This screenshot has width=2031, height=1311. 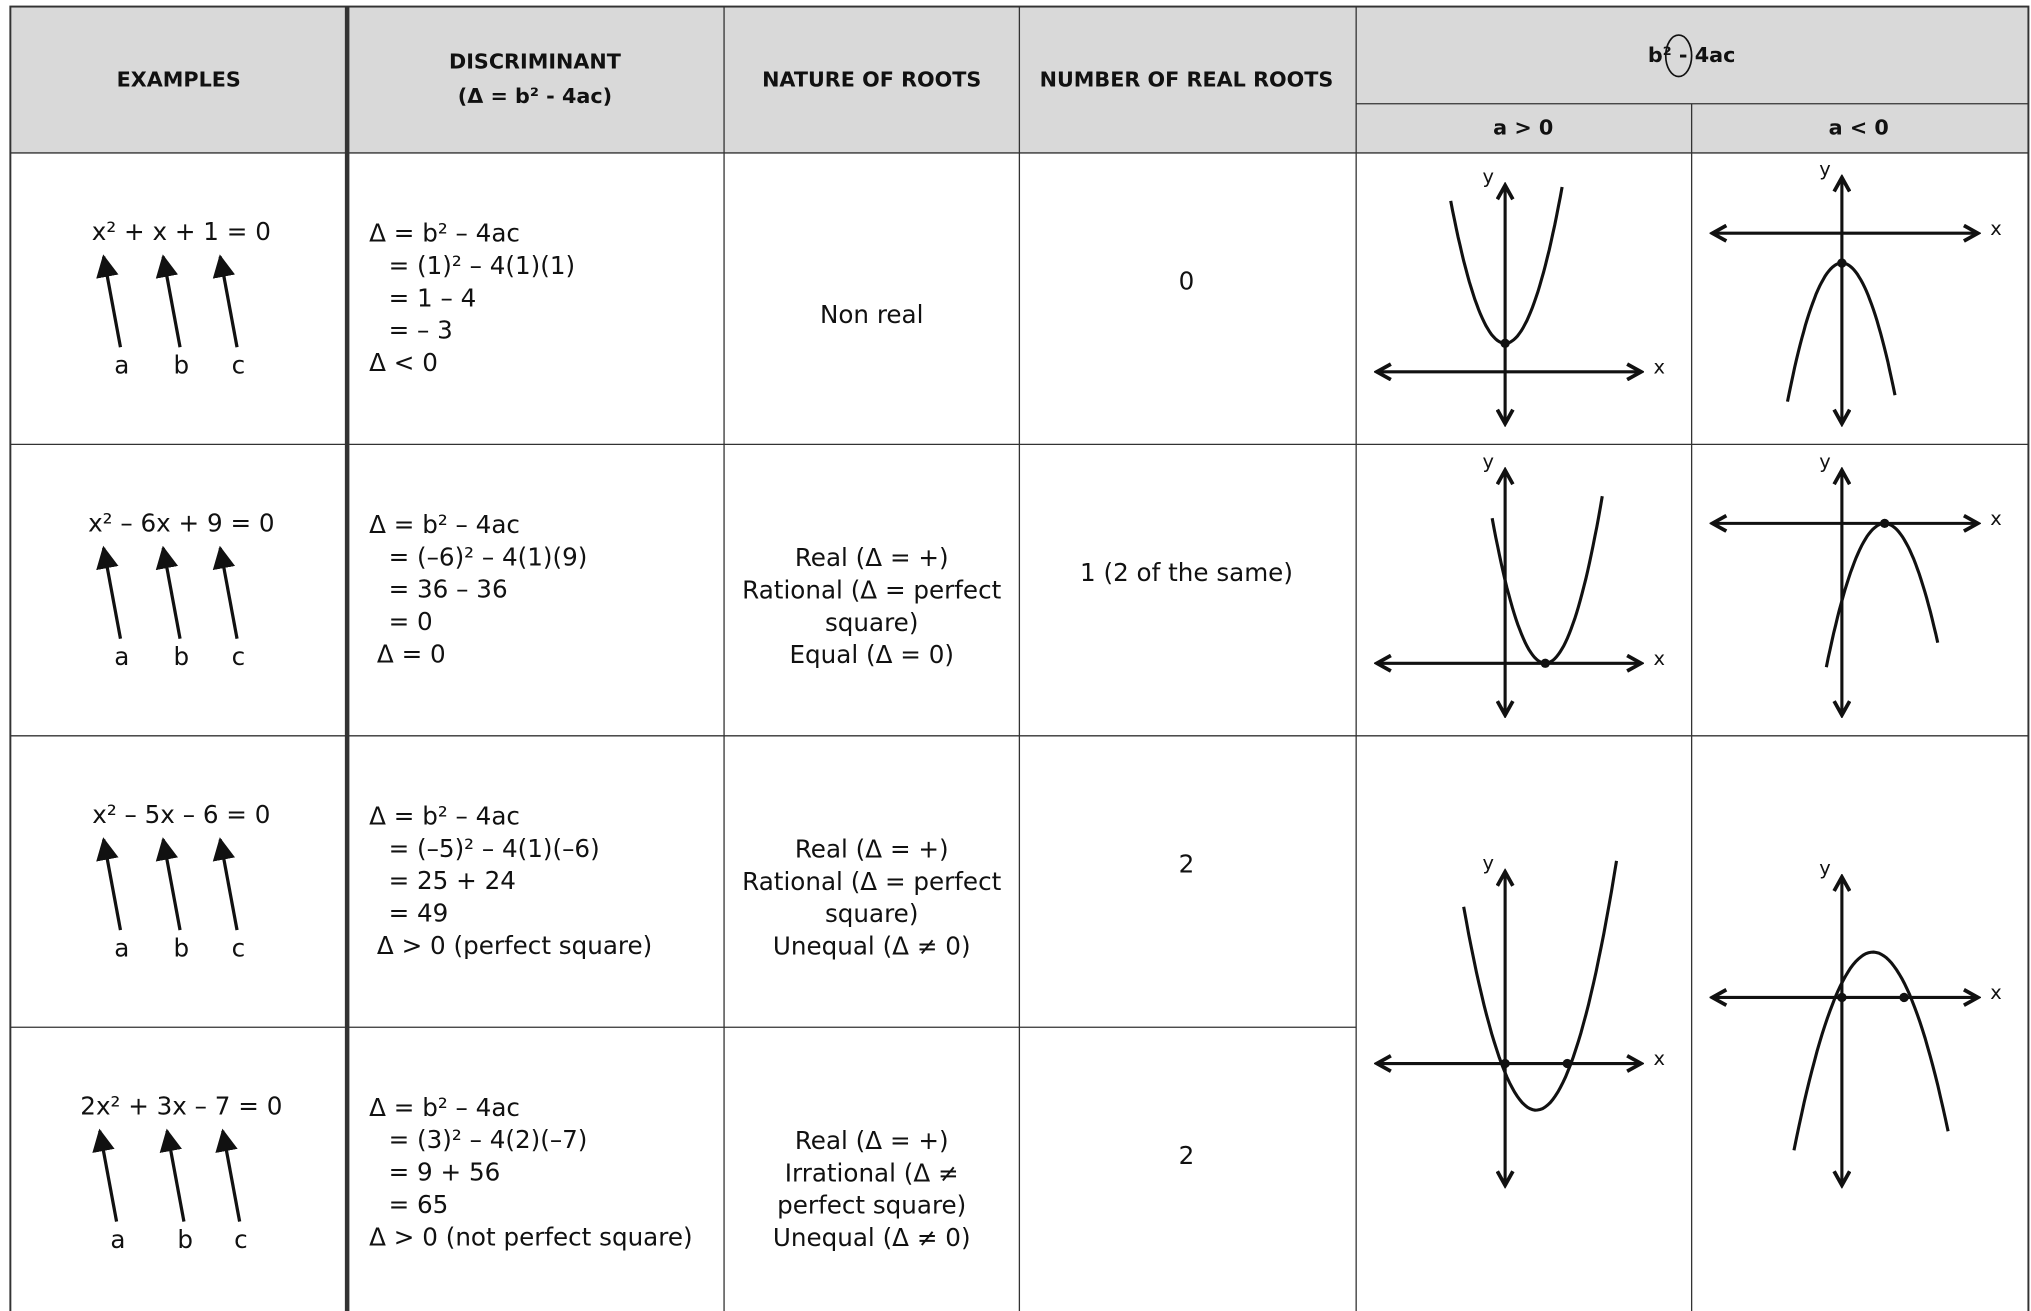 I want to click on nature-line: Equal (Δ = 0), so click(x=871, y=654).